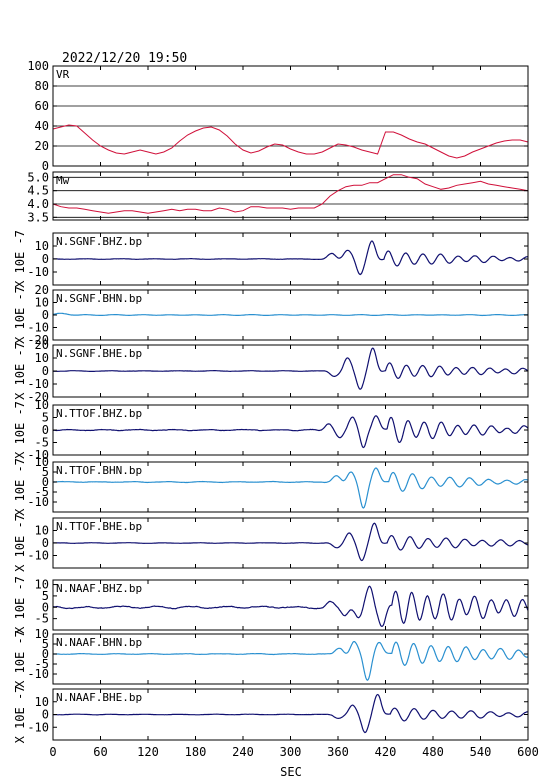 This screenshot has height=781, width=554. Describe the element at coordinates (386, 752) in the screenshot. I see `x-tick-label: 420` at that location.